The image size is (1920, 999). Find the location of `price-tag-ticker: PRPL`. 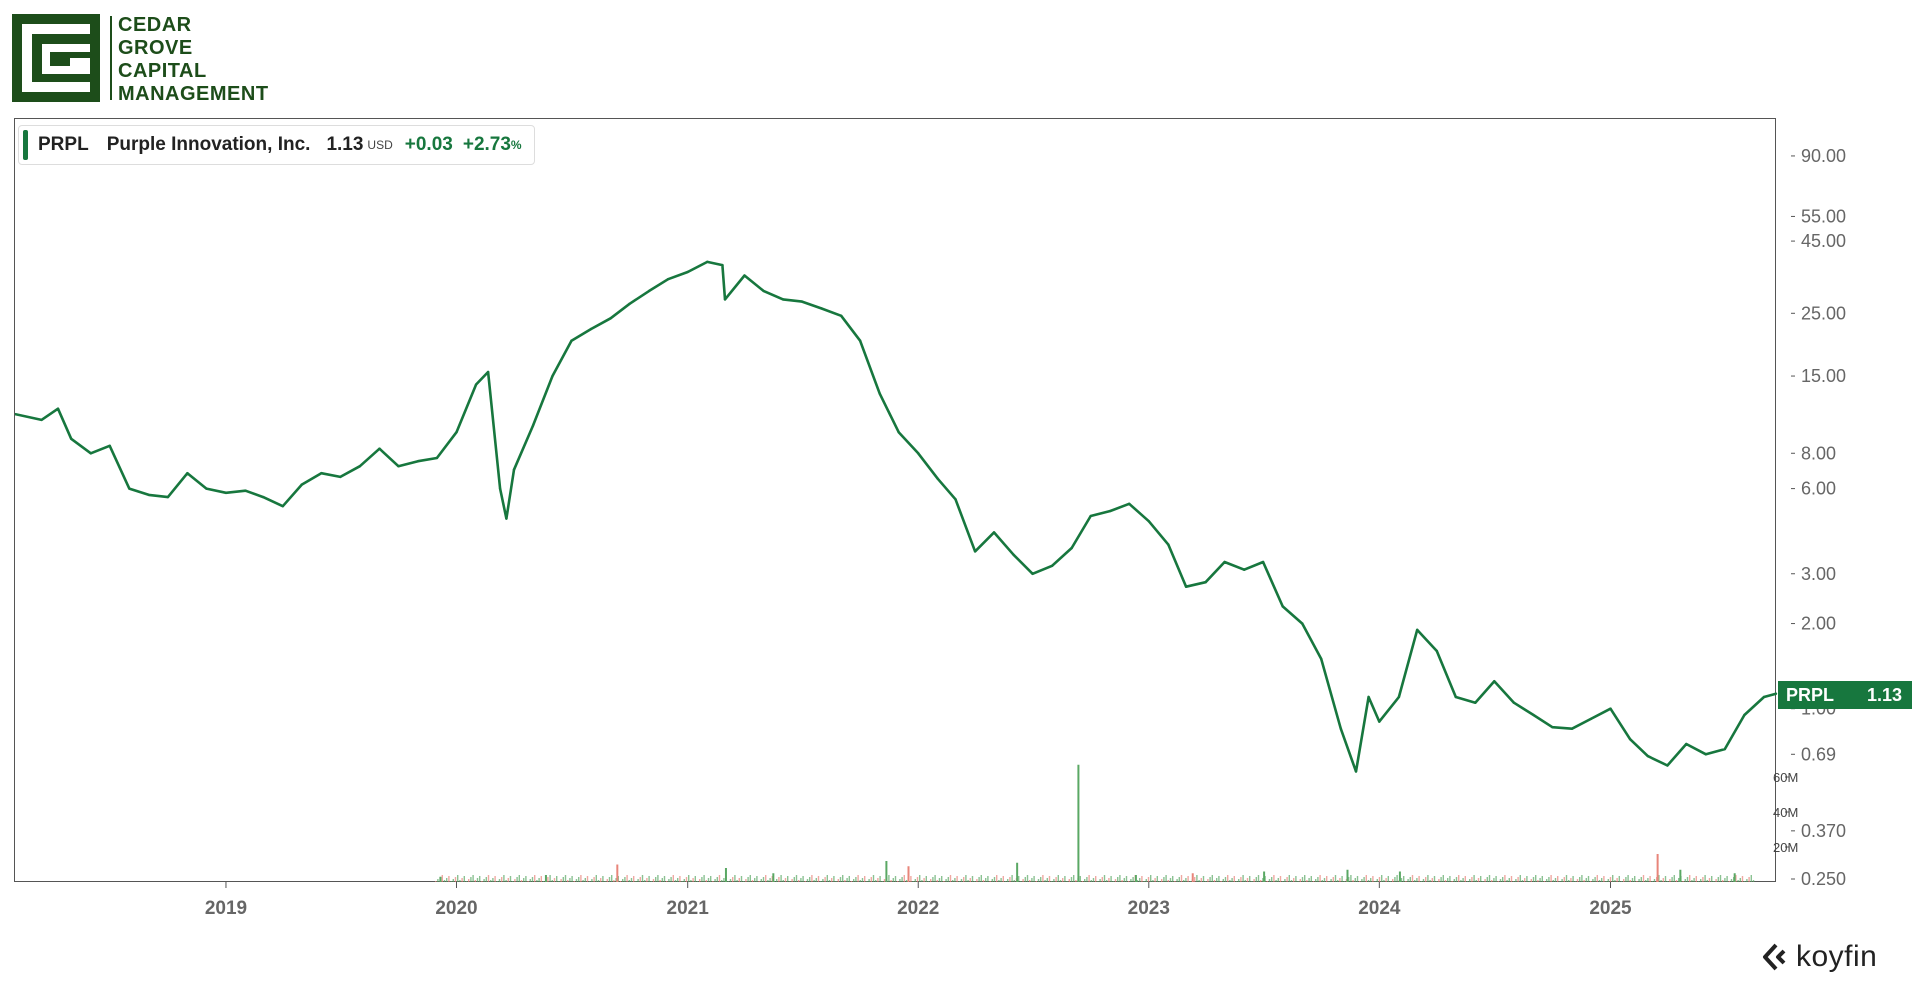

price-tag-ticker: PRPL is located at coordinates (1810, 694).